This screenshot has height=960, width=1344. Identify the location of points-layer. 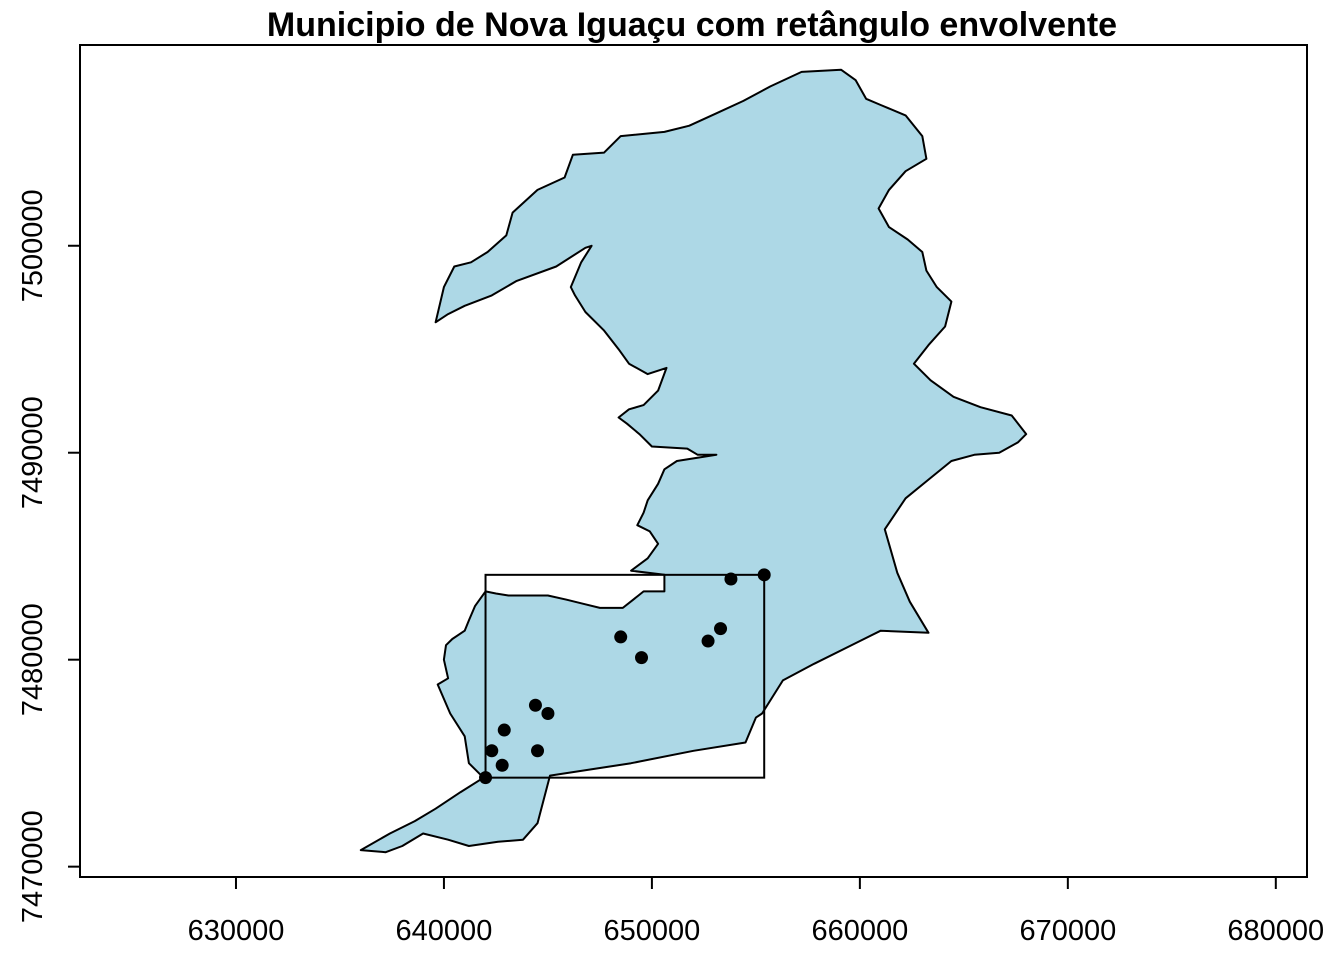
(625, 676).